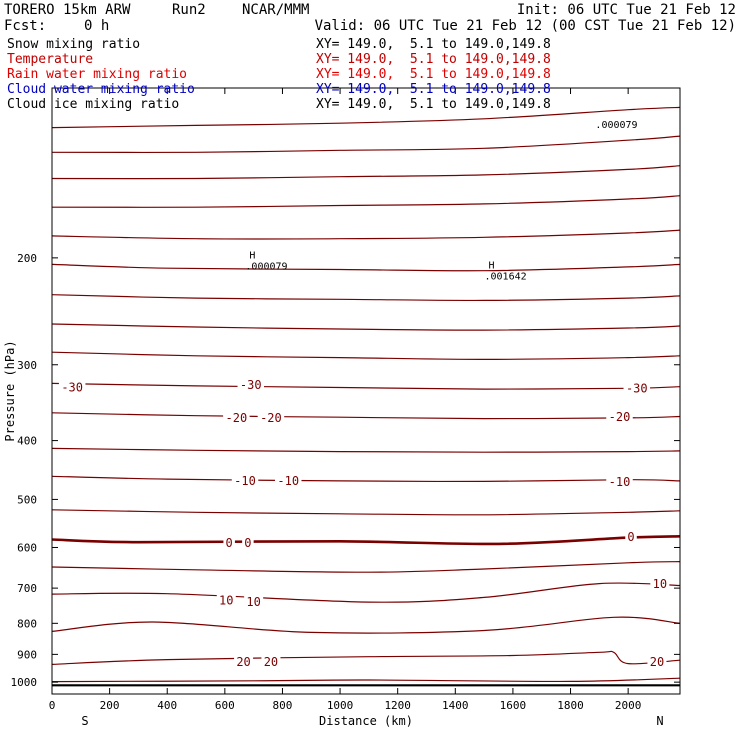  Describe the element at coordinates (27, 654) in the screenshot. I see `y-tick-label: 900` at that location.